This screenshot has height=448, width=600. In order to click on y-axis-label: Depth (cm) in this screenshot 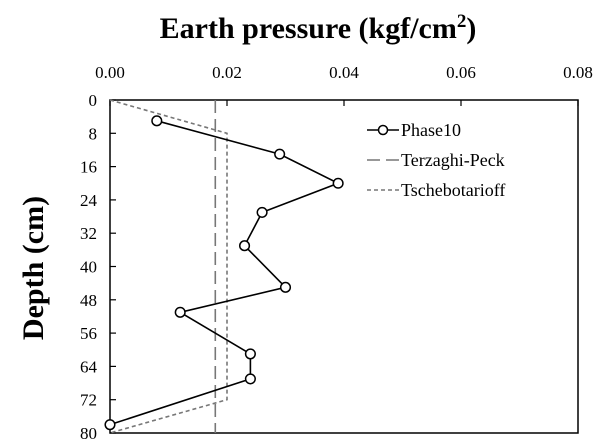, I will do `click(33, 268)`.